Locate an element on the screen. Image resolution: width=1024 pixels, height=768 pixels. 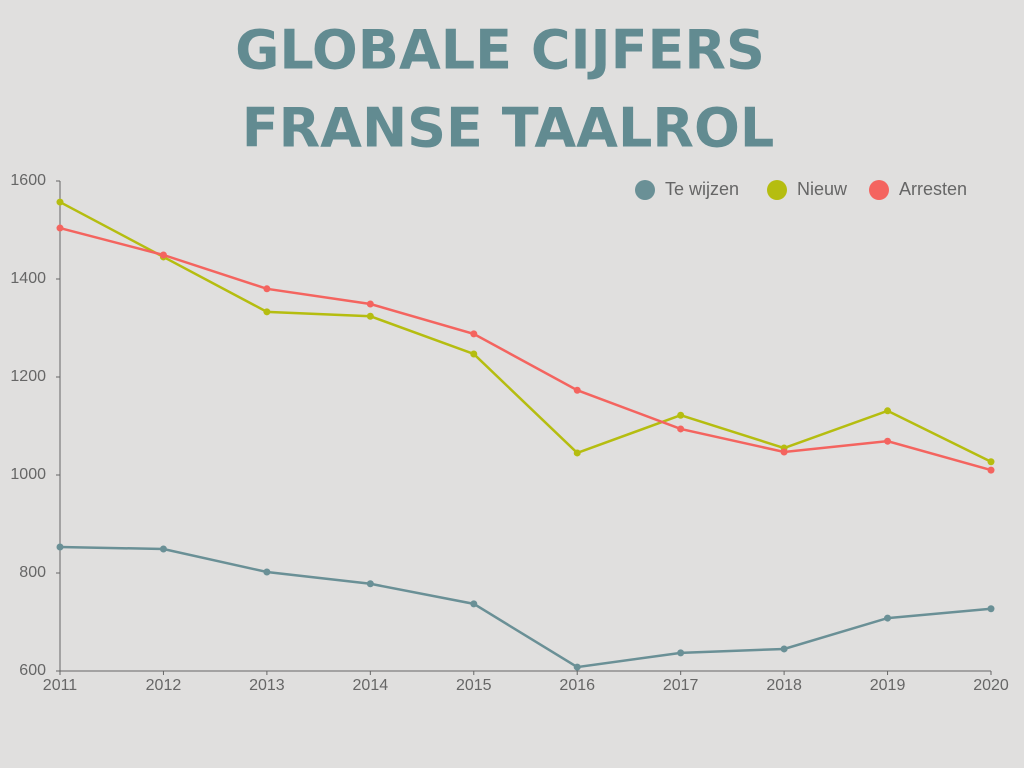
series-line is located at coordinates (525, 607).